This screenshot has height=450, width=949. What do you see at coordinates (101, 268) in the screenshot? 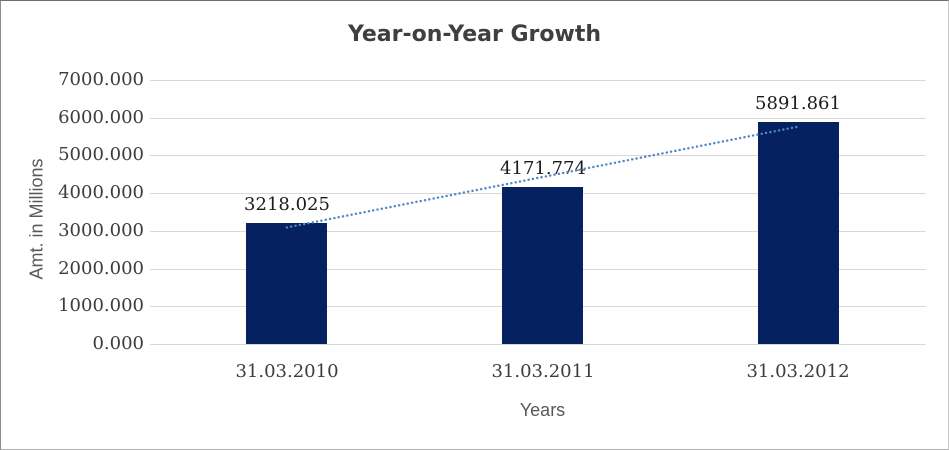
I see `y-tick-label: 2000.000` at bounding box center [101, 268].